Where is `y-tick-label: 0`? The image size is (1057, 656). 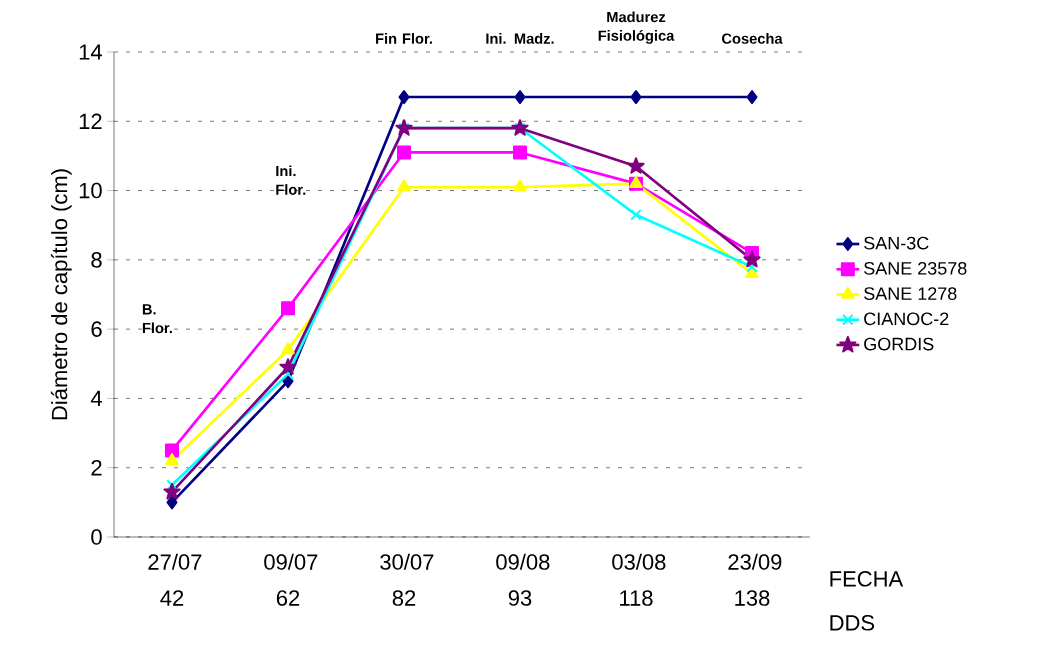
y-tick-label: 0 is located at coordinates (96, 537).